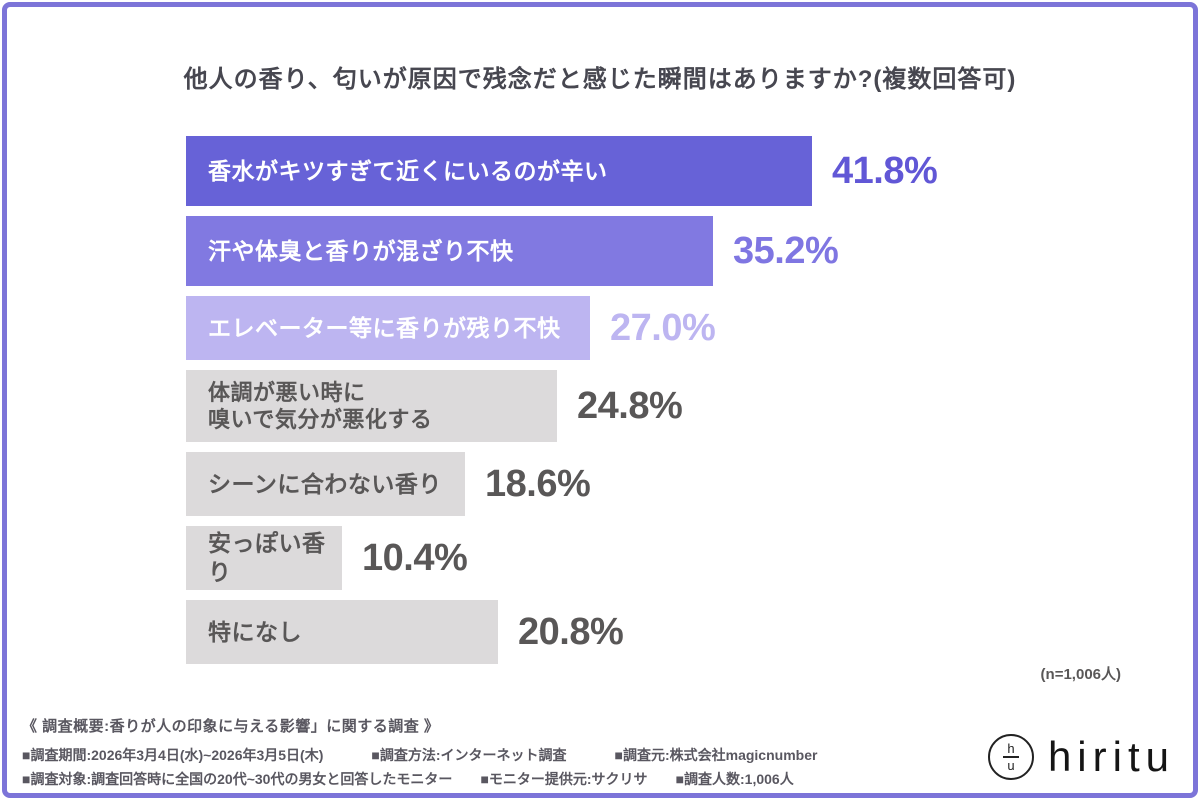  Describe the element at coordinates (689, 558) in the screenshot. I see `bar-row: 安っぽい香り 10.4%` at that location.